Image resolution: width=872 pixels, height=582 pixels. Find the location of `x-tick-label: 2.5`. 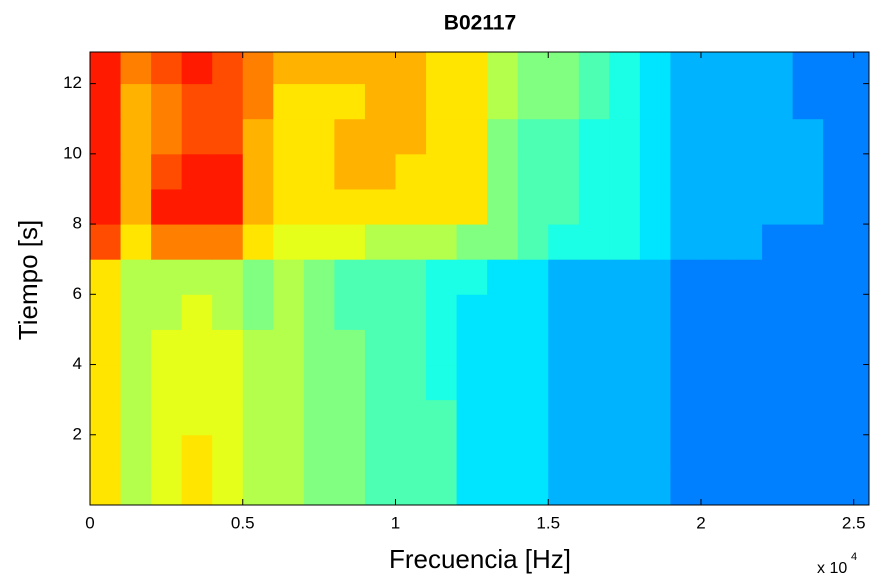

x-tick-label: 2.5 is located at coordinates (854, 522).